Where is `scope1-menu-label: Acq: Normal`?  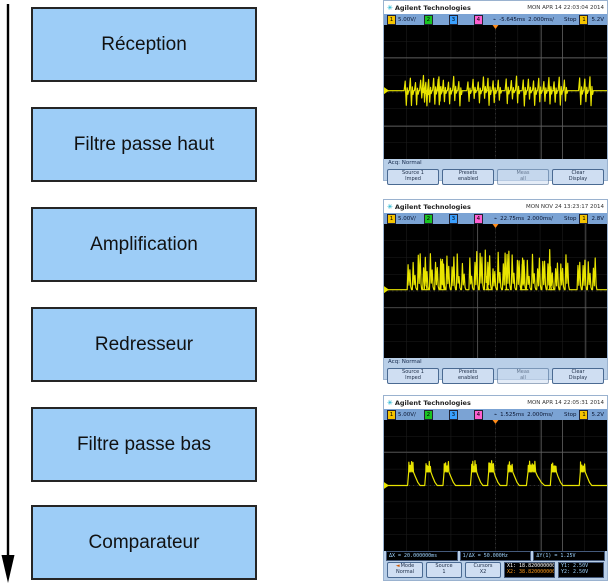 scope1-menu-label: Acq: Normal is located at coordinates (405, 163).